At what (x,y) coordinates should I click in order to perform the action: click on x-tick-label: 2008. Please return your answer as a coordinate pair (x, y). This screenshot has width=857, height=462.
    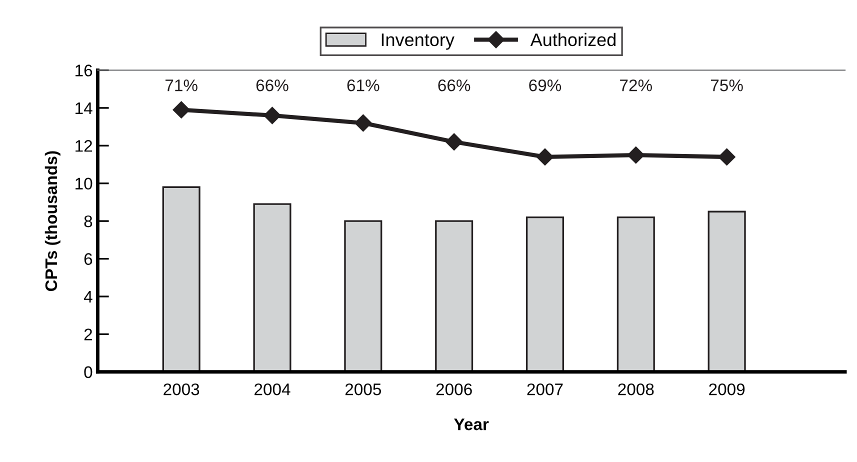
    Looking at the image, I should click on (636, 389).